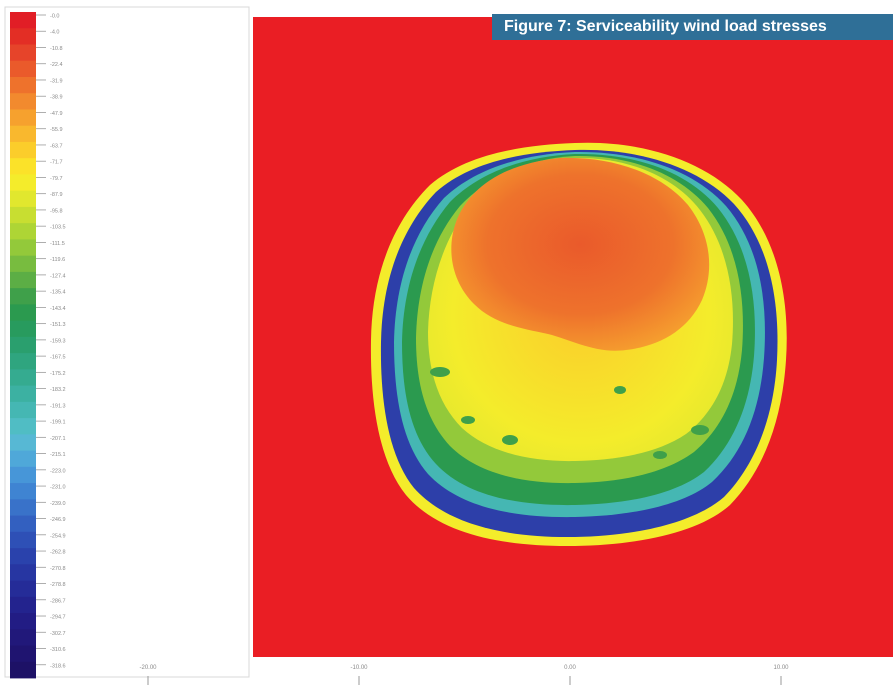 This screenshot has height=685, width=893. What do you see at coordinates (58, 585) in the screenshot?
I see `legend-label: -278.8` at bounding box center [58, 585].